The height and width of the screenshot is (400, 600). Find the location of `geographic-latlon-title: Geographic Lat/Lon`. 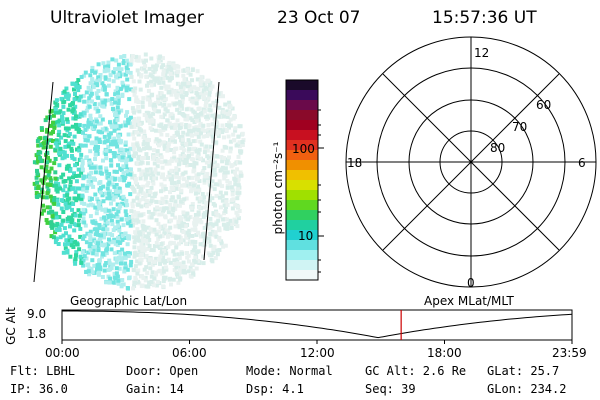

geographic-latlon-title: Geographic Lat/Lon is located at coordinates (129, 301).